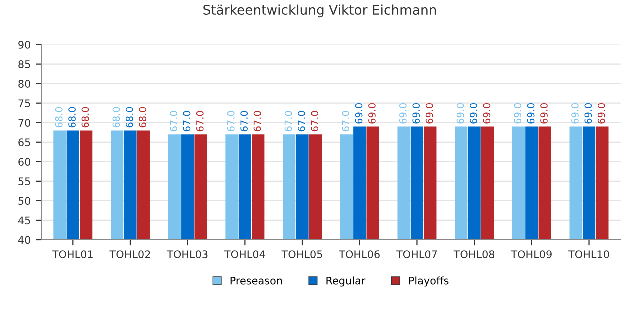 The image size is (640, 320). What do you see at coordinates (24, 64) in the screenshot?
I see `y-tick-label: 85` at bounding box center [24, 64].